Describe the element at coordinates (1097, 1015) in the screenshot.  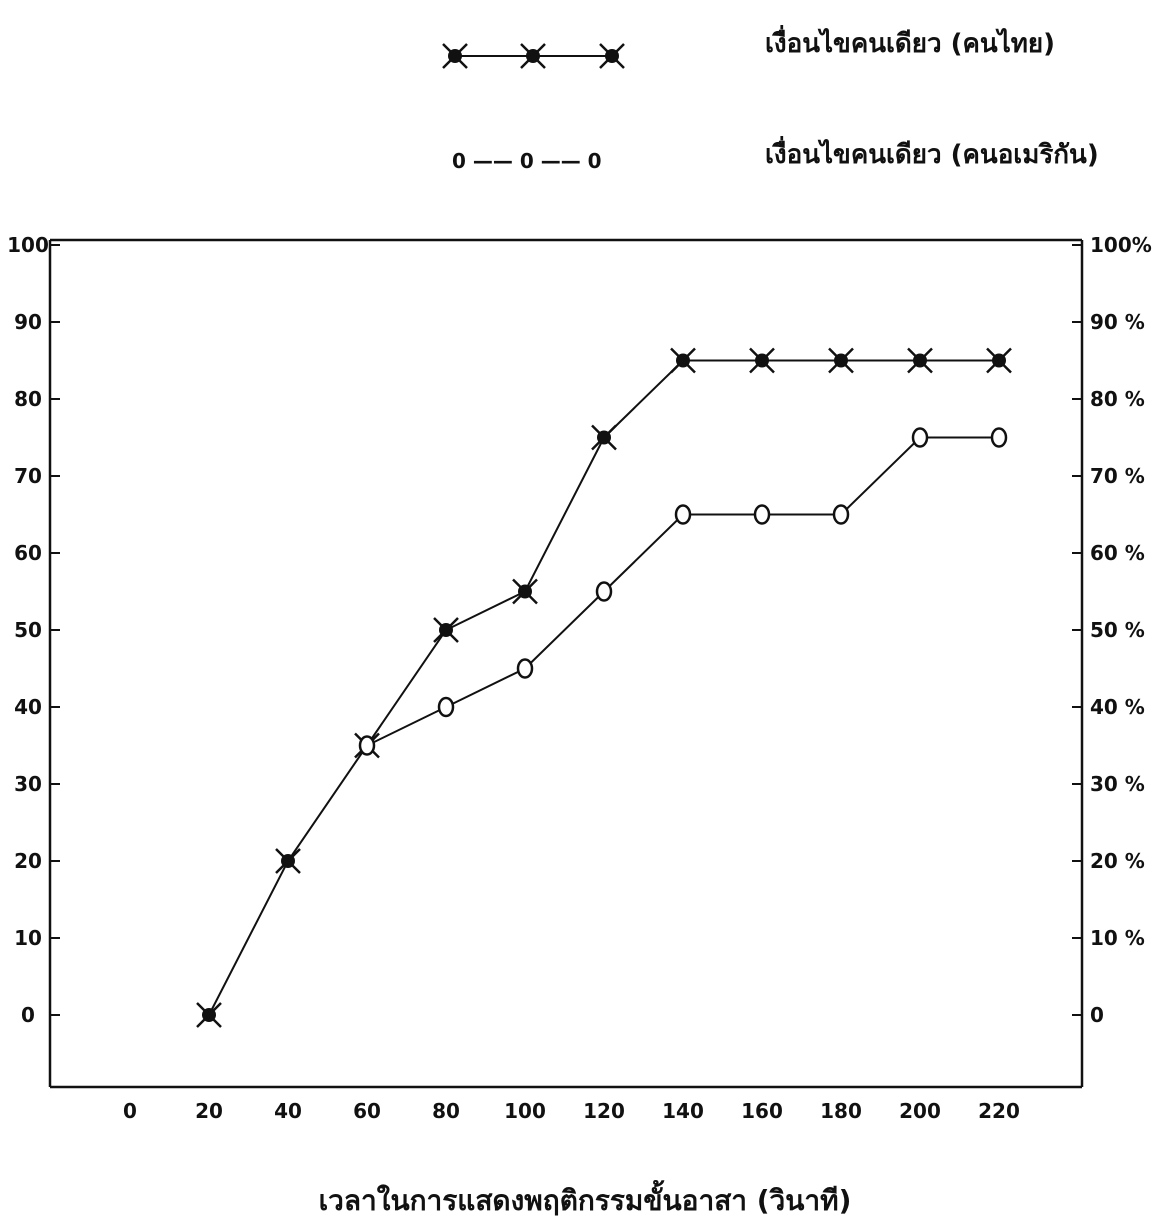
I see `y-right-tick-label: 0` at that location.